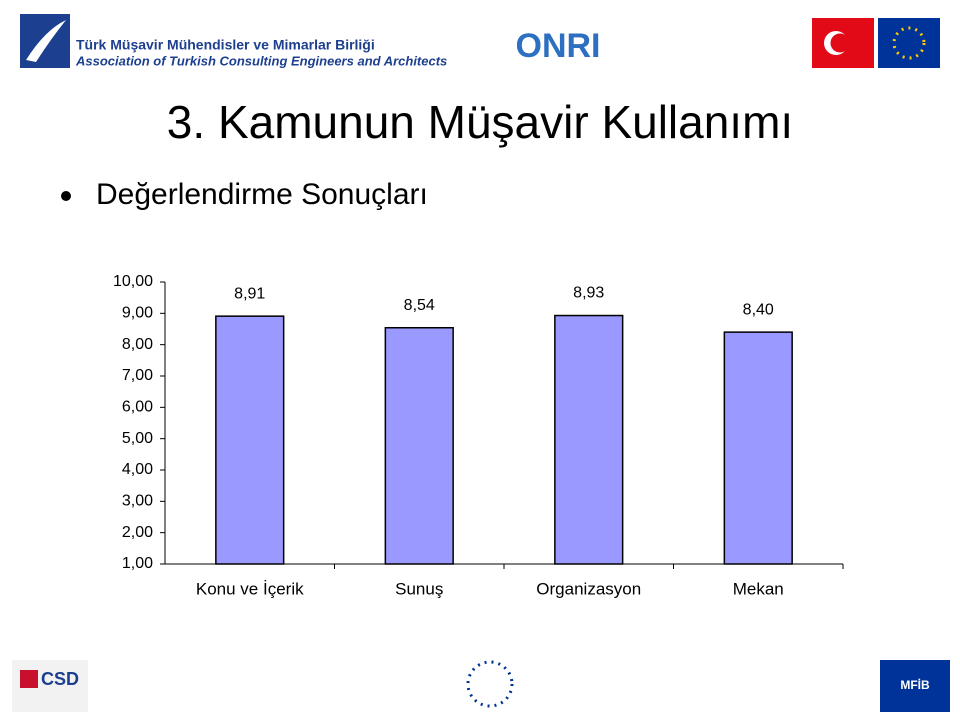 This screenshot has height=720, width=960. What do you see at coordinates (588, 588) in the screenshot?
I see `x-tick-label: Organizasyon` at bounding box center [588, 588].